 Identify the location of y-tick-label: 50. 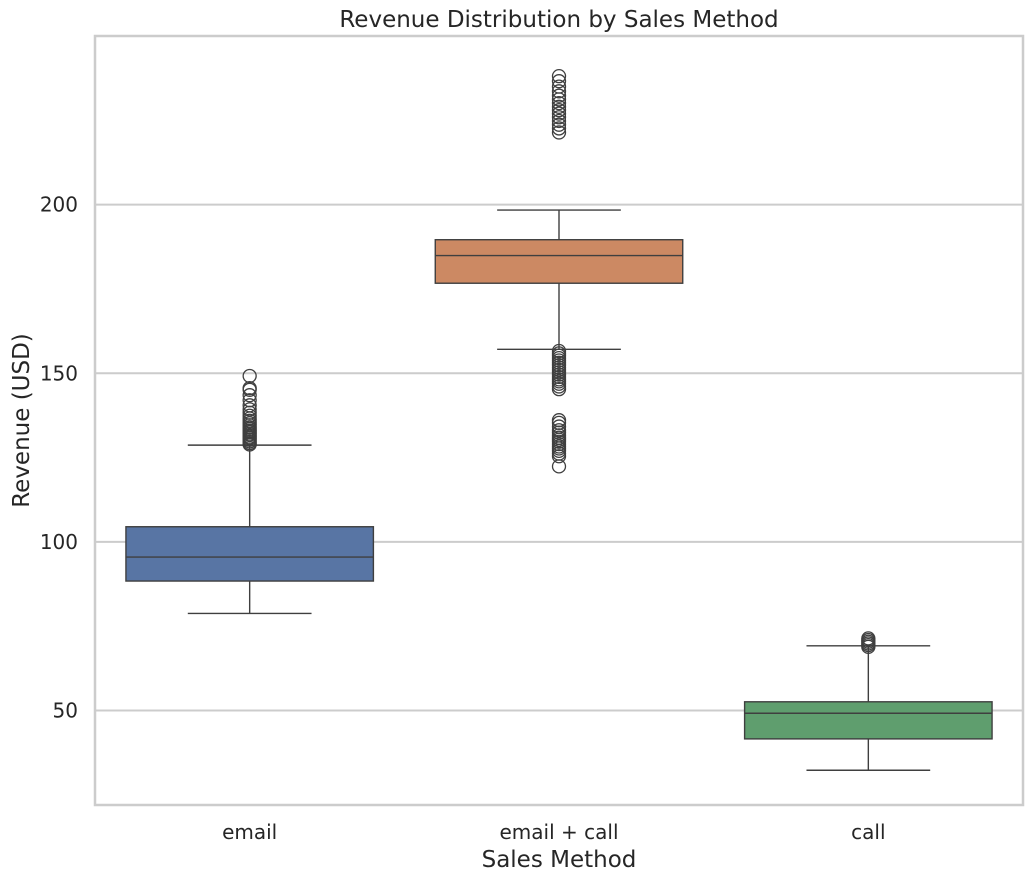
(65, 711).